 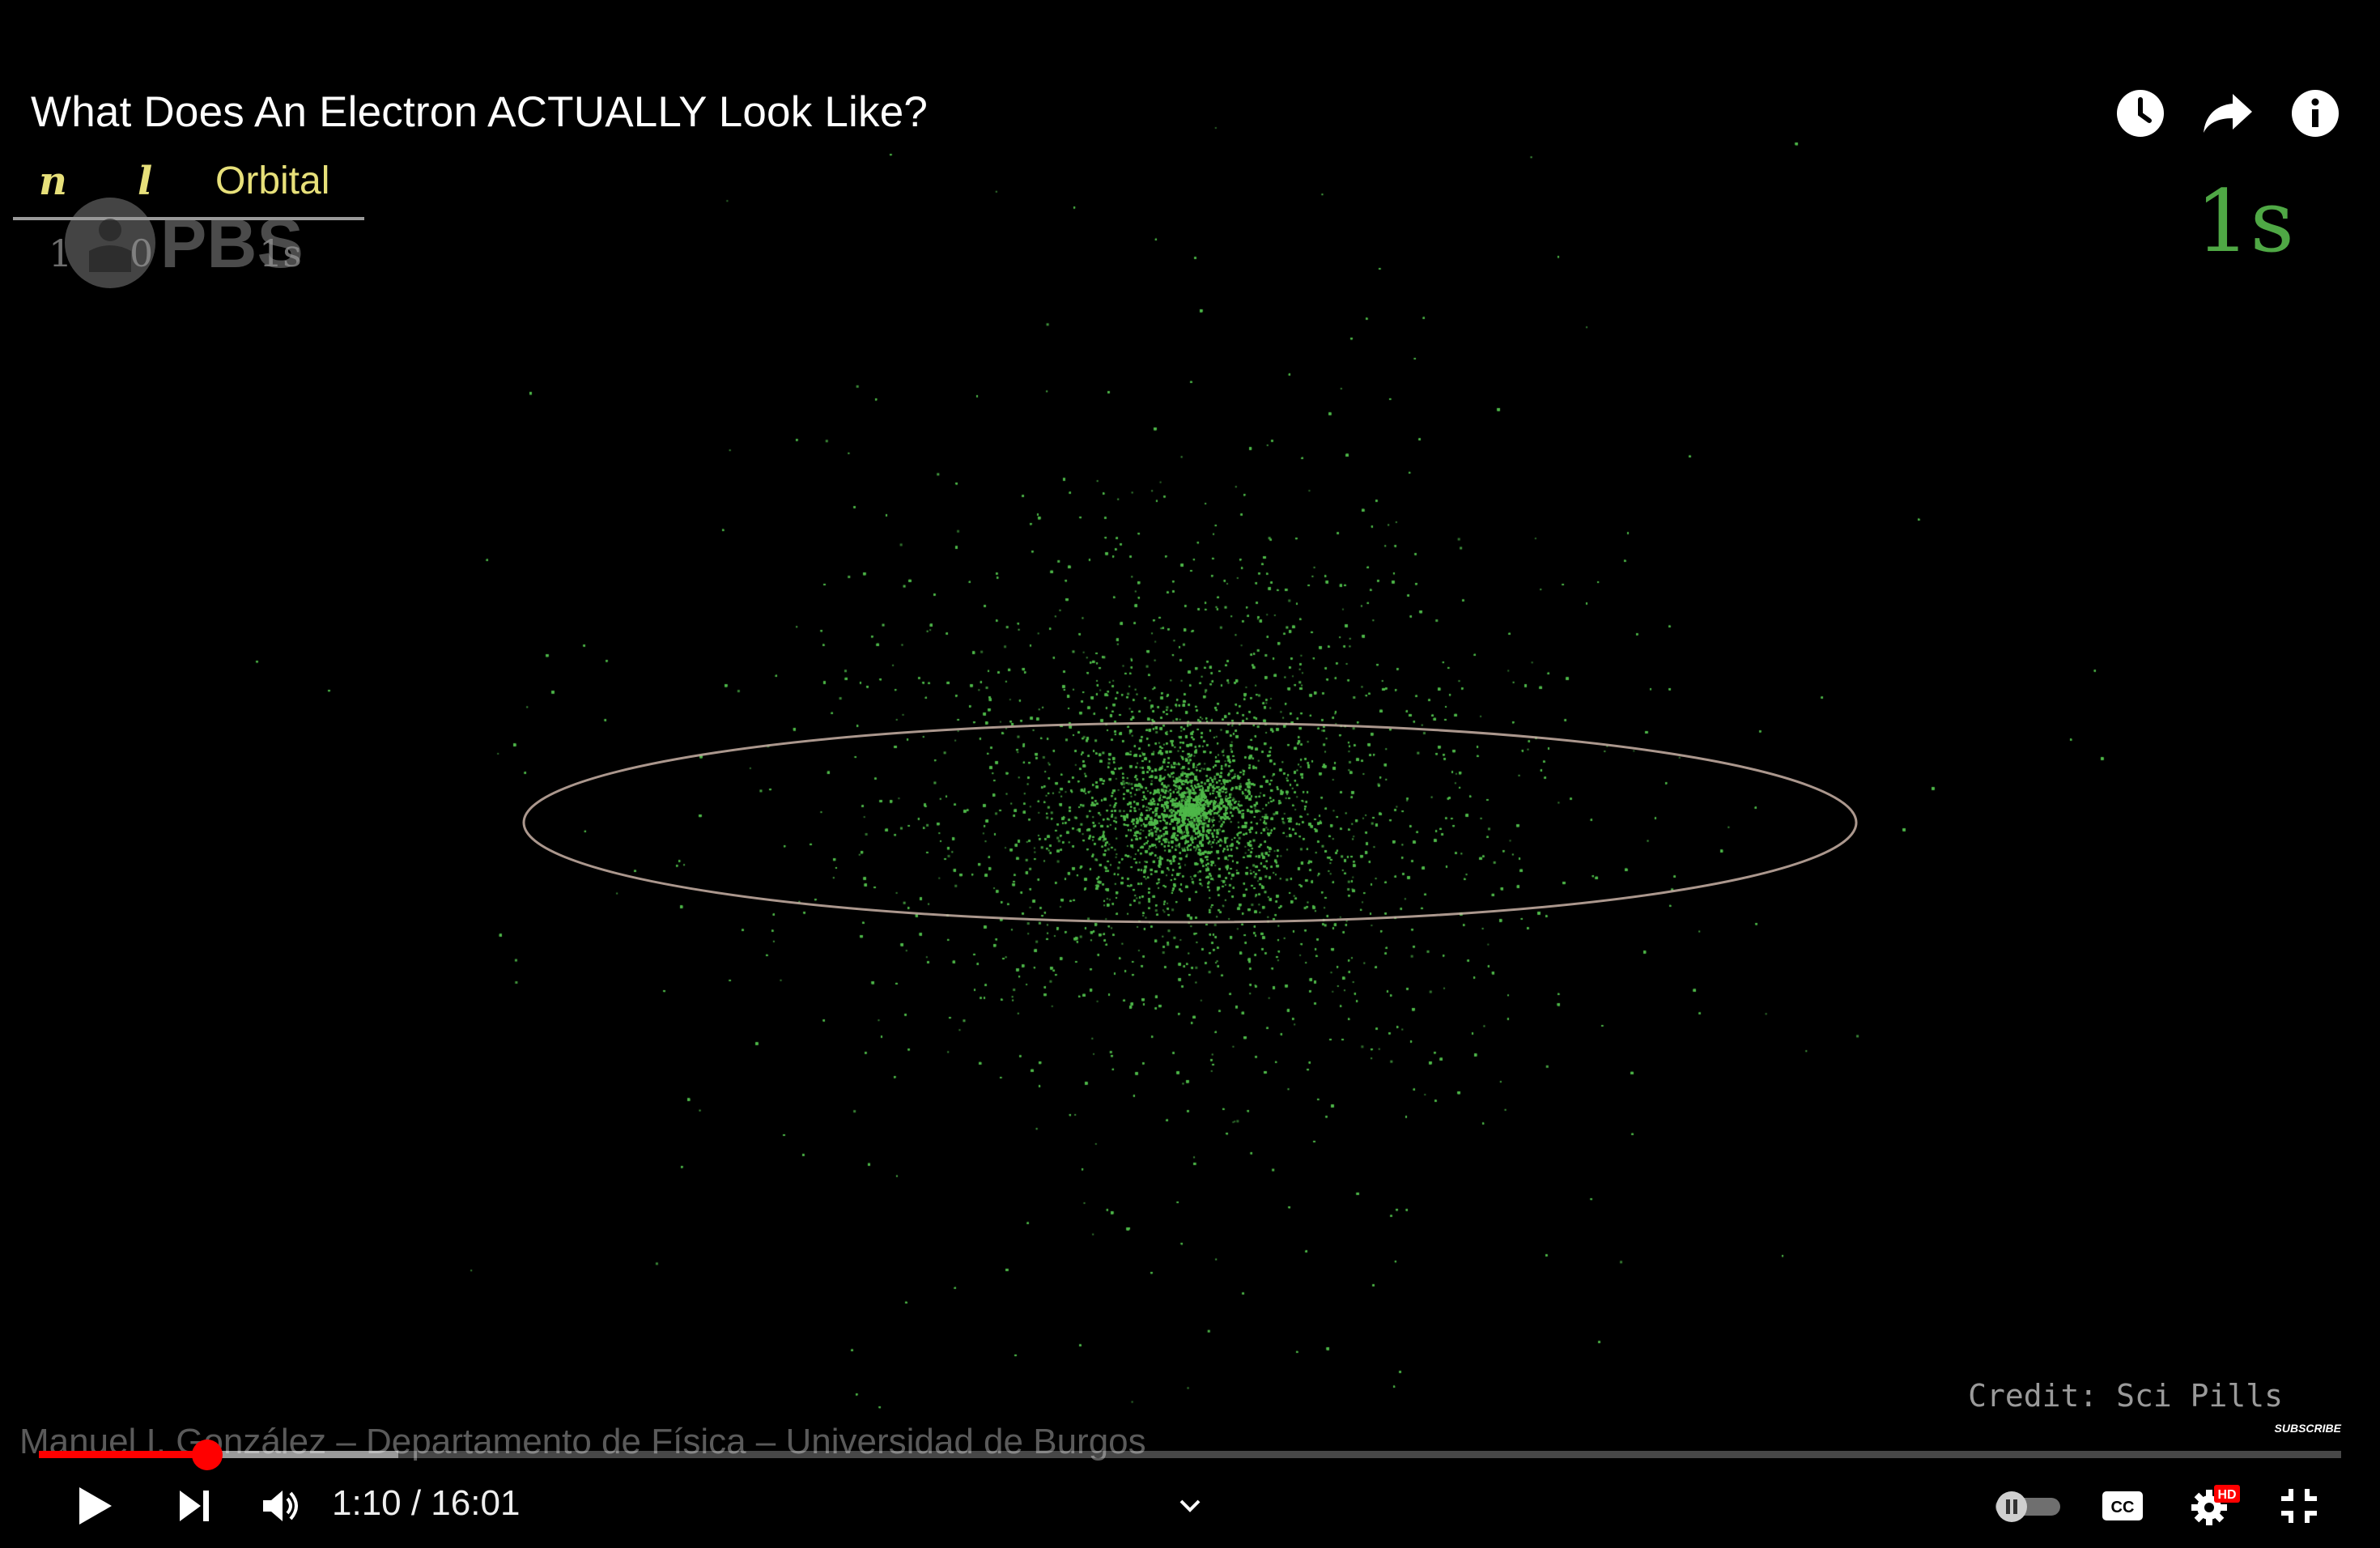 I want to click on progress-scrubber, so click(x=207, y=1455).